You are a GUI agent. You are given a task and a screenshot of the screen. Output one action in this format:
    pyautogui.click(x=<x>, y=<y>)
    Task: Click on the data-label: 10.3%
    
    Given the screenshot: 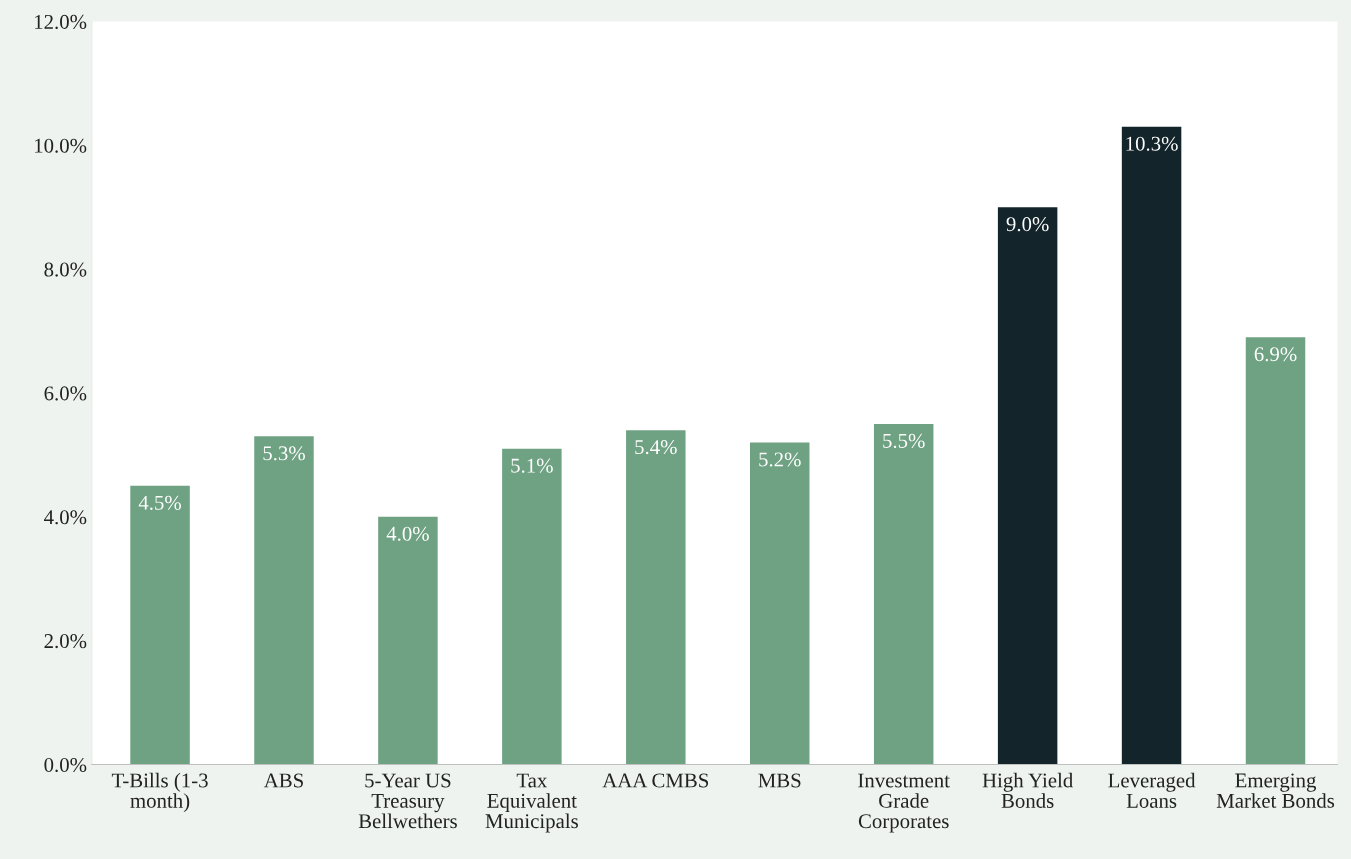 What is the action you would take?
    pyautogui.click(x=1152, y=143)
    